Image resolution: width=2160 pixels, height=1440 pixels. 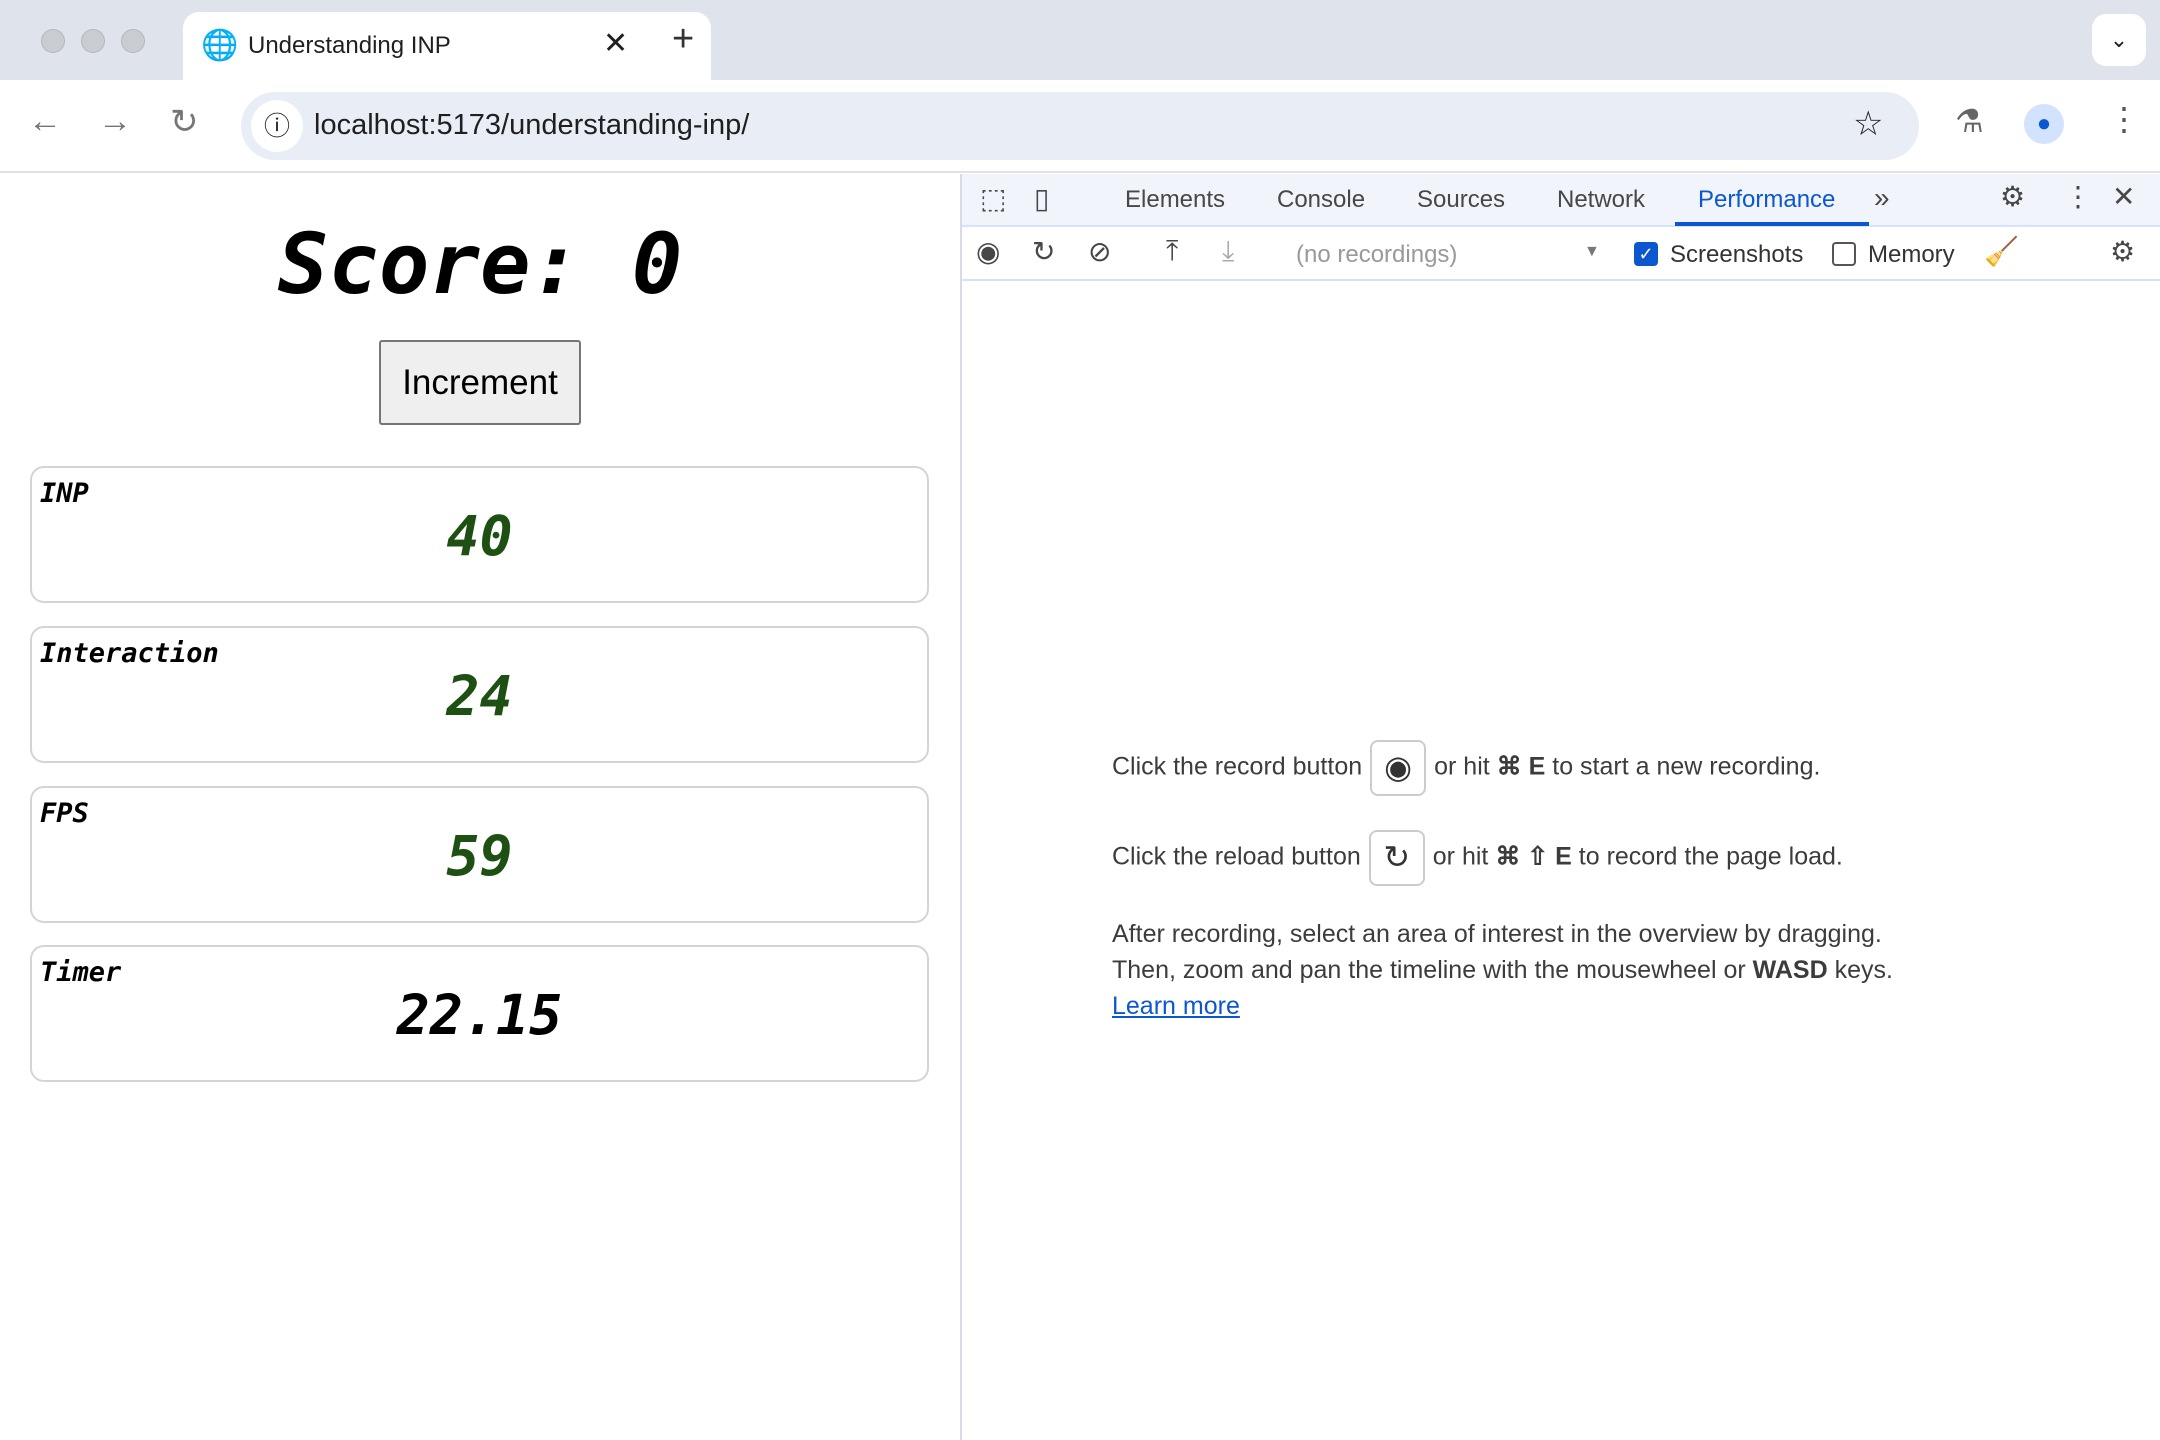 What do you see at coordinates (277, 126) in the screenshot?
I see `site-info-icon: ⓘ` at bounding box center [277, 126].